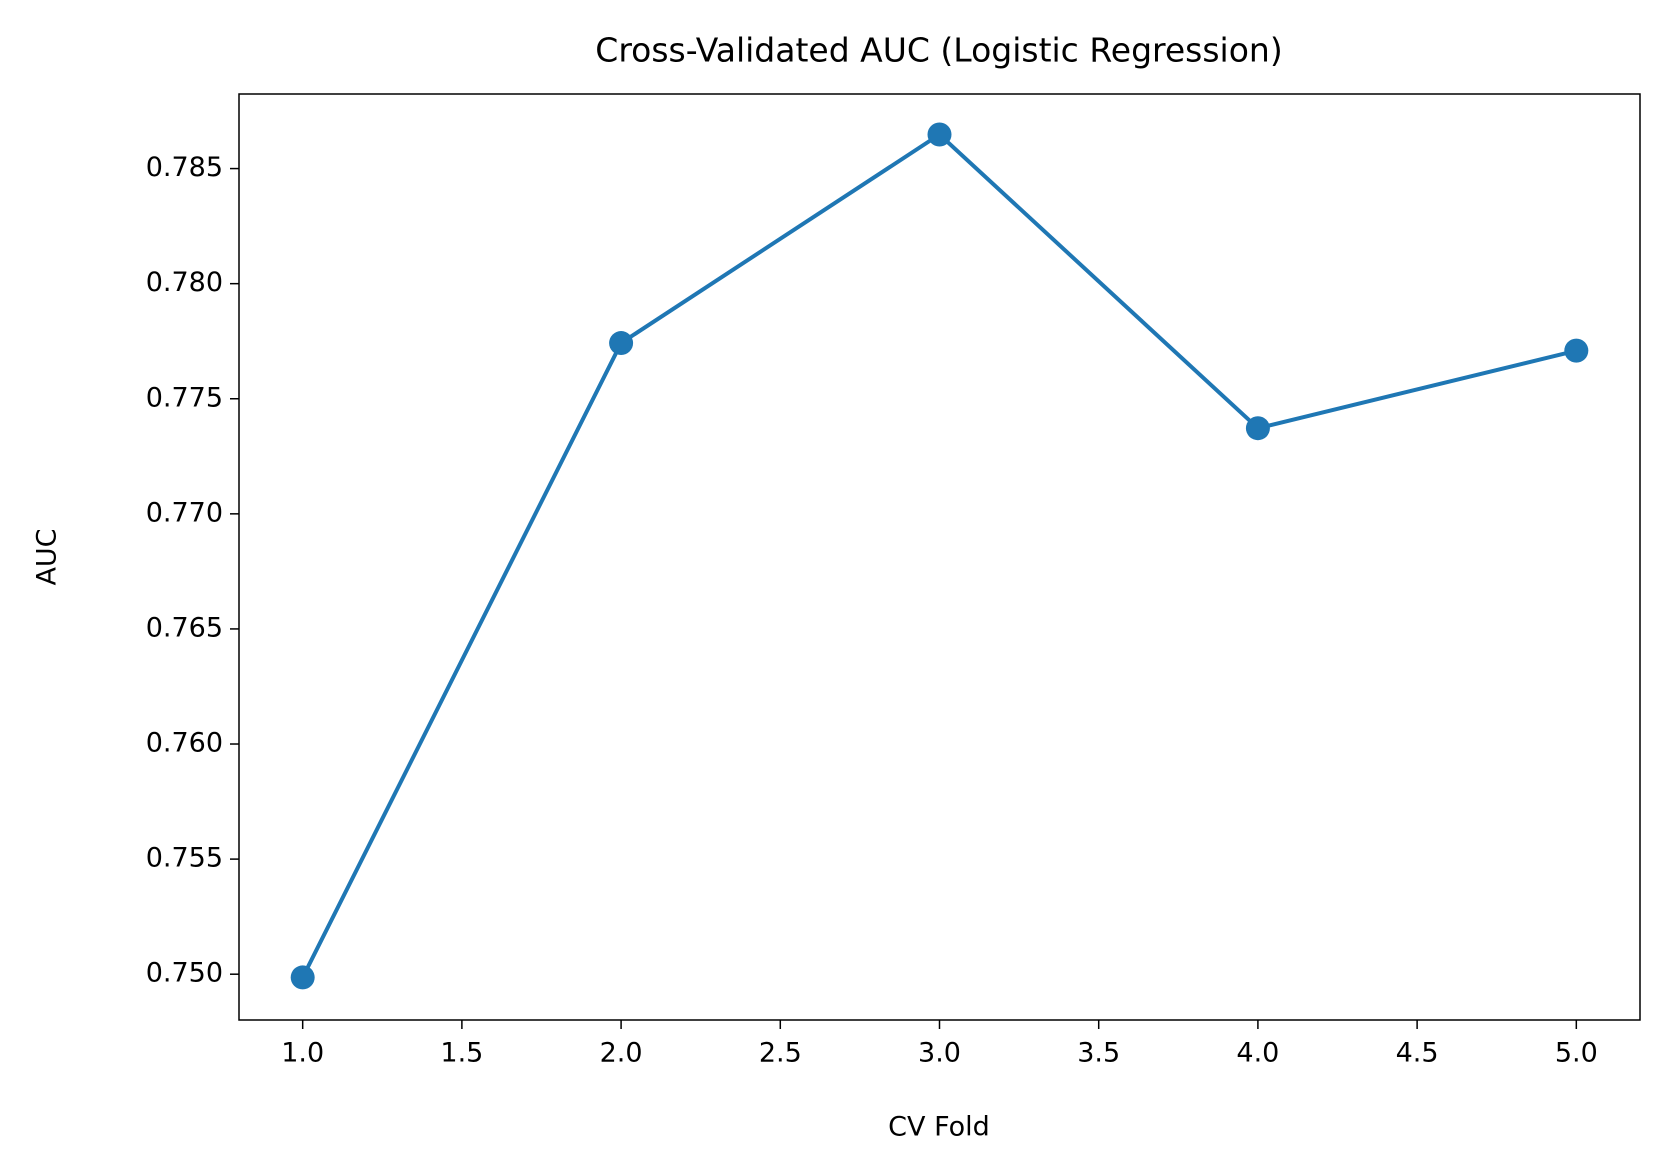  Describe the element at coordinates (184, 167) in the screenshot. I see `y-tick-label: 0.785` at that location.